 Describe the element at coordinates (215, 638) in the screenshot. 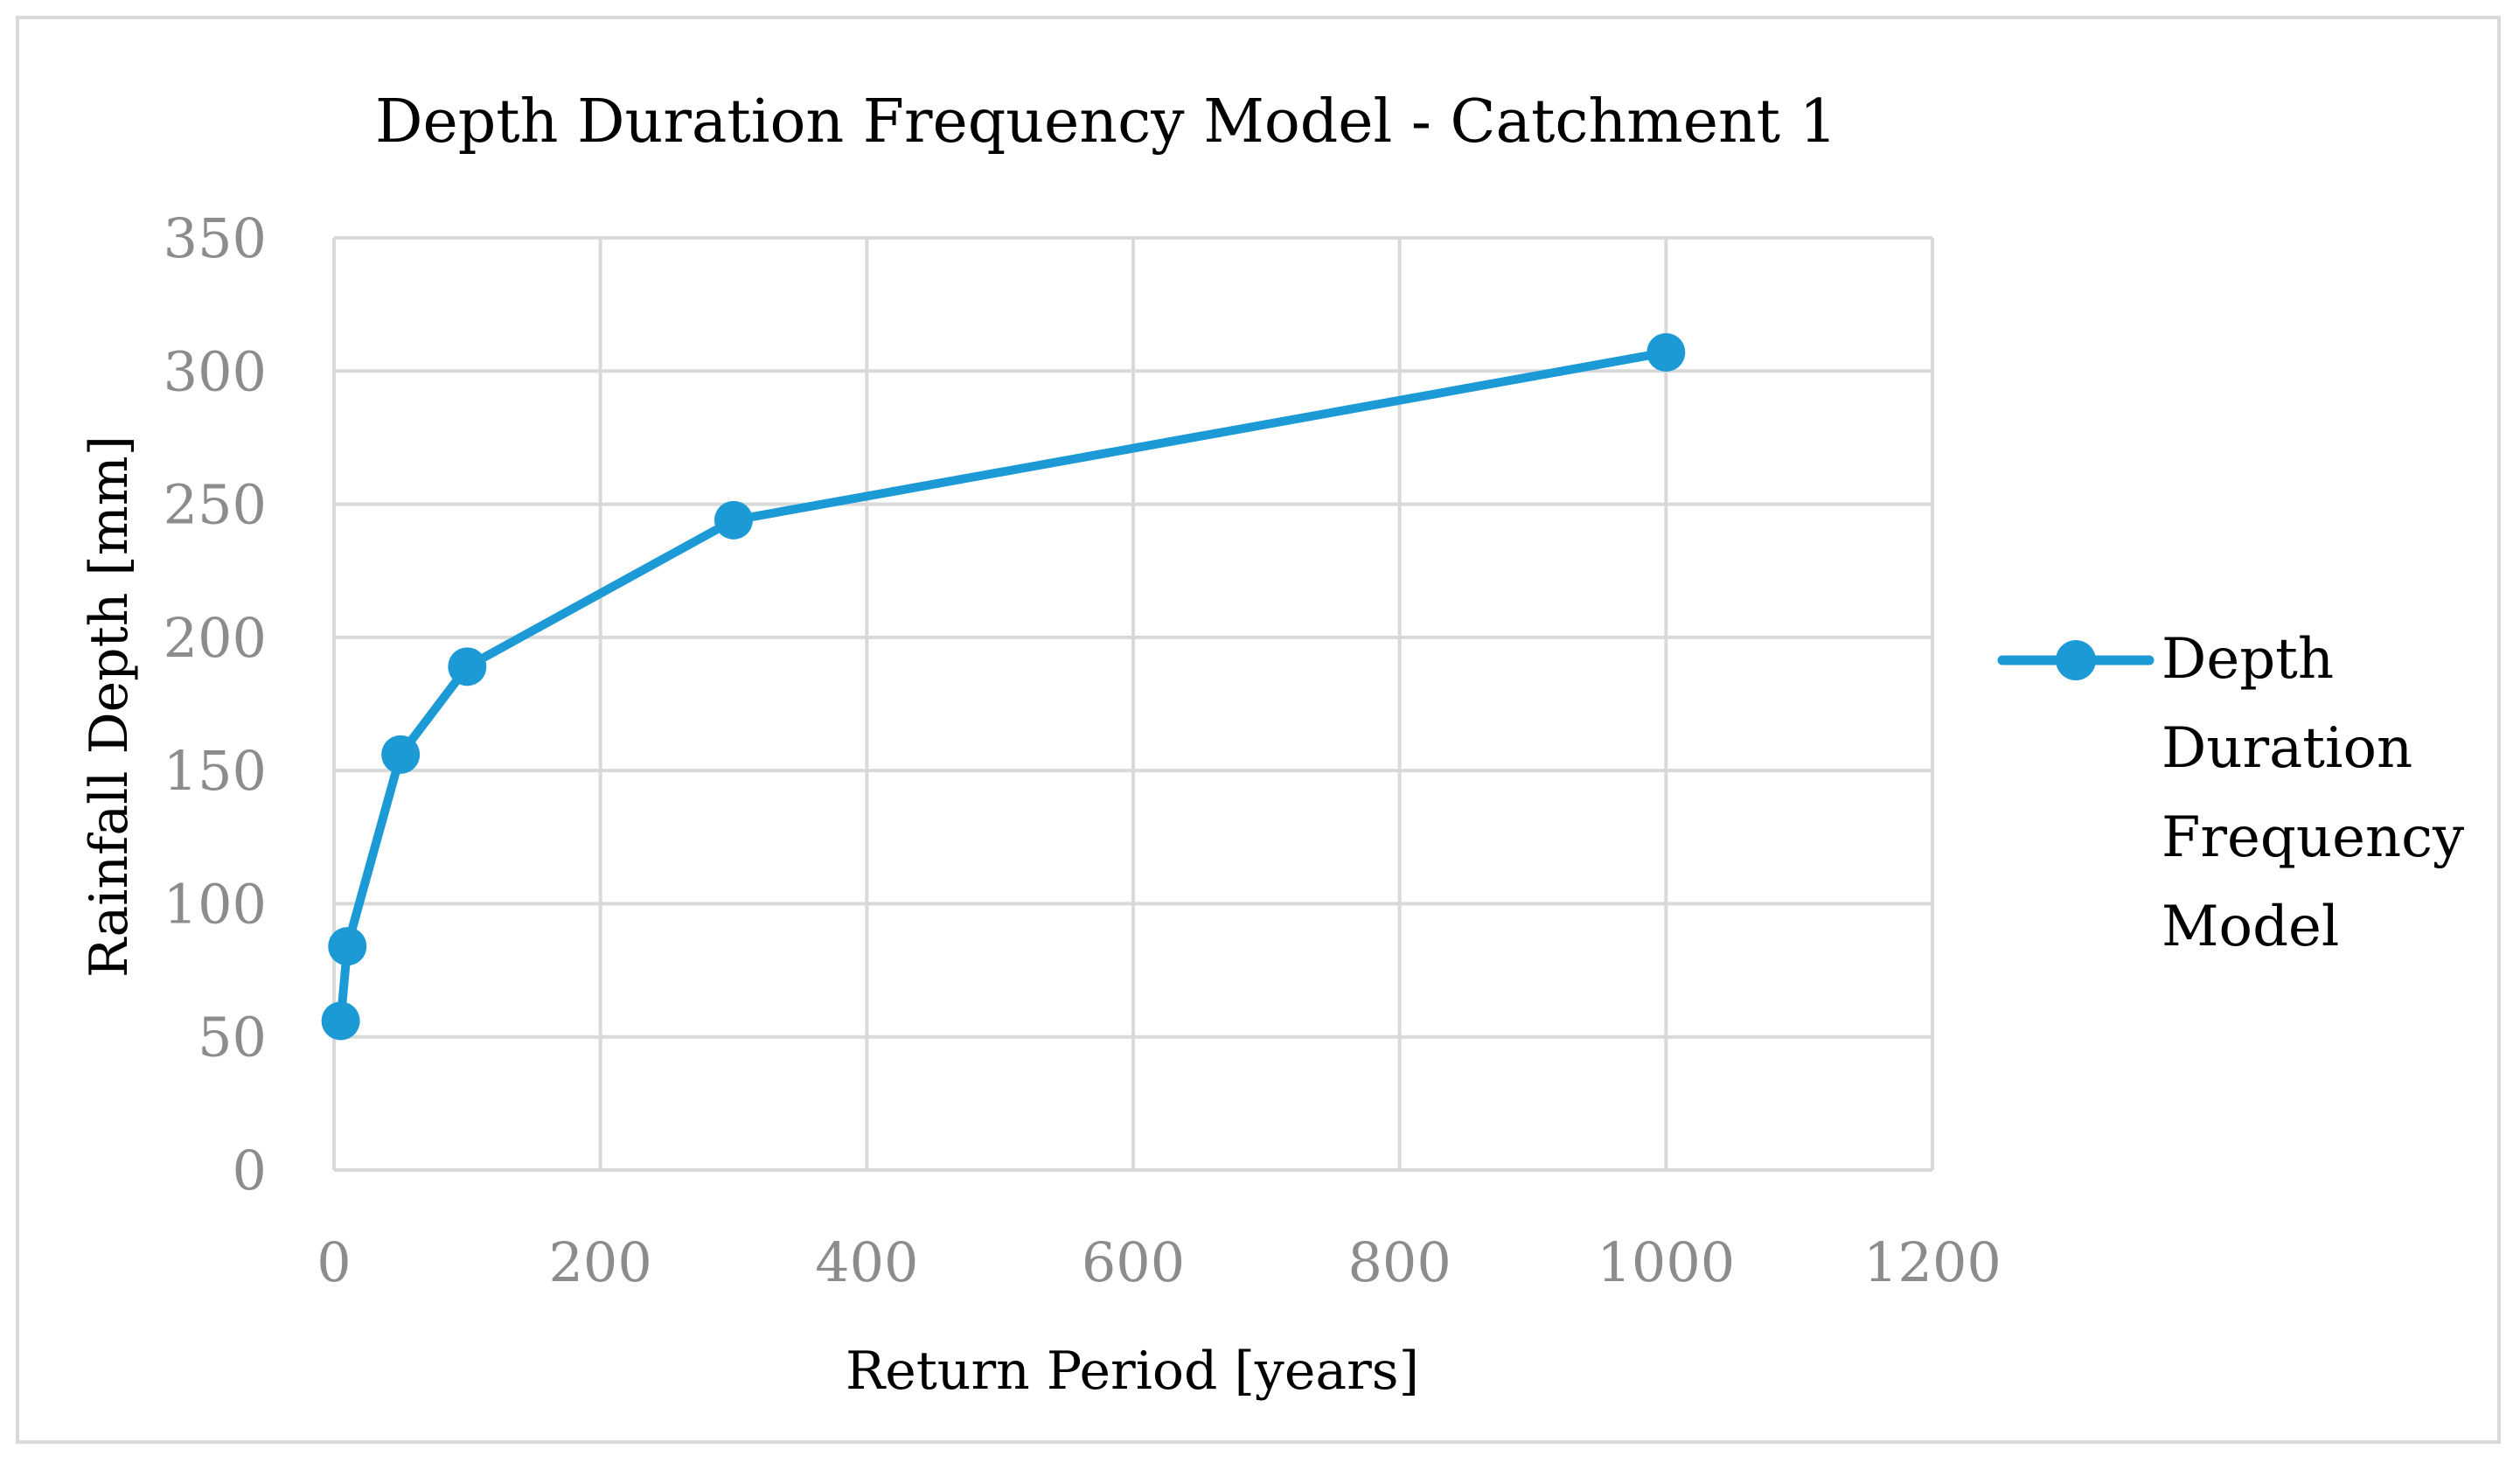

I see `y-tick-label-200: 200` at that location.